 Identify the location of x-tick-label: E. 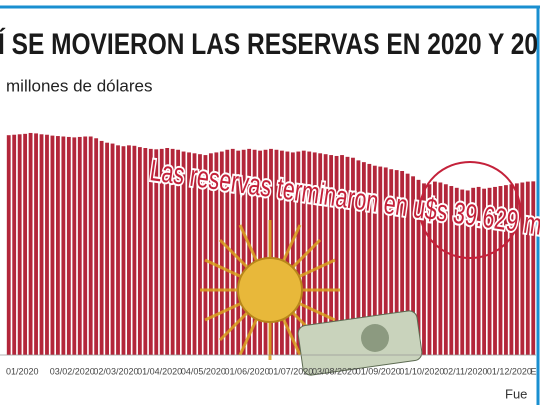
(534, 371).